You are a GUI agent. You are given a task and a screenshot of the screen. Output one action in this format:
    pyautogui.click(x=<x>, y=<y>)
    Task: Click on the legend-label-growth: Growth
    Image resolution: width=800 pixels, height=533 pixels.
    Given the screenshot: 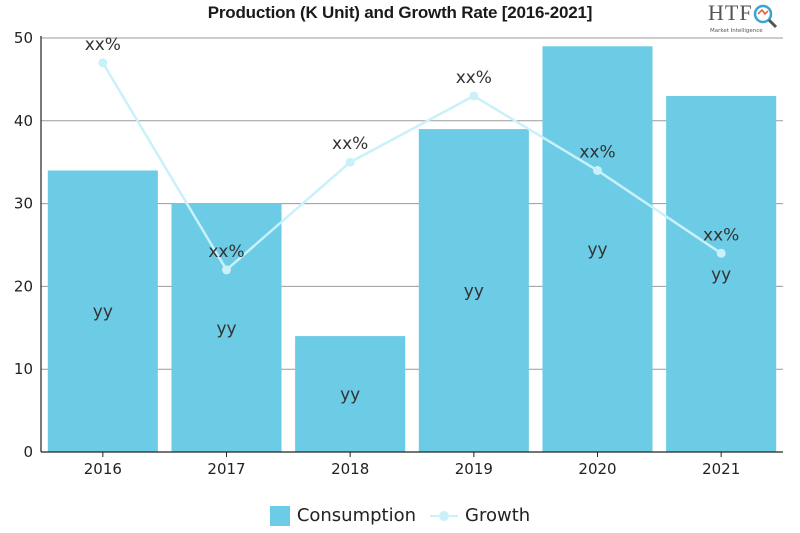 What is the action you would take?
    pyautogui.click(x=498, y=515)
    